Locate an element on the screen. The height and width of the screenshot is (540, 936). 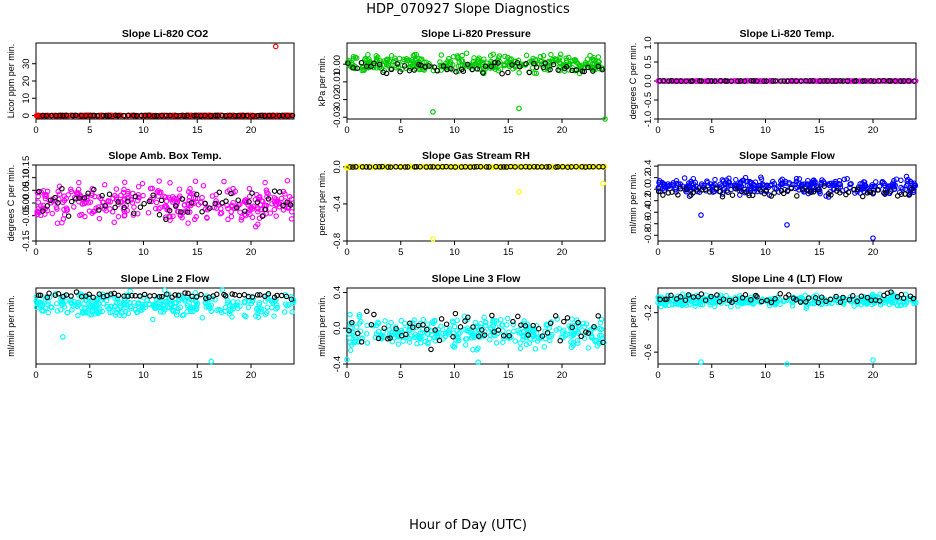
panel-title: Slope Li-820 Pressure is located at coordinates (476, 34).